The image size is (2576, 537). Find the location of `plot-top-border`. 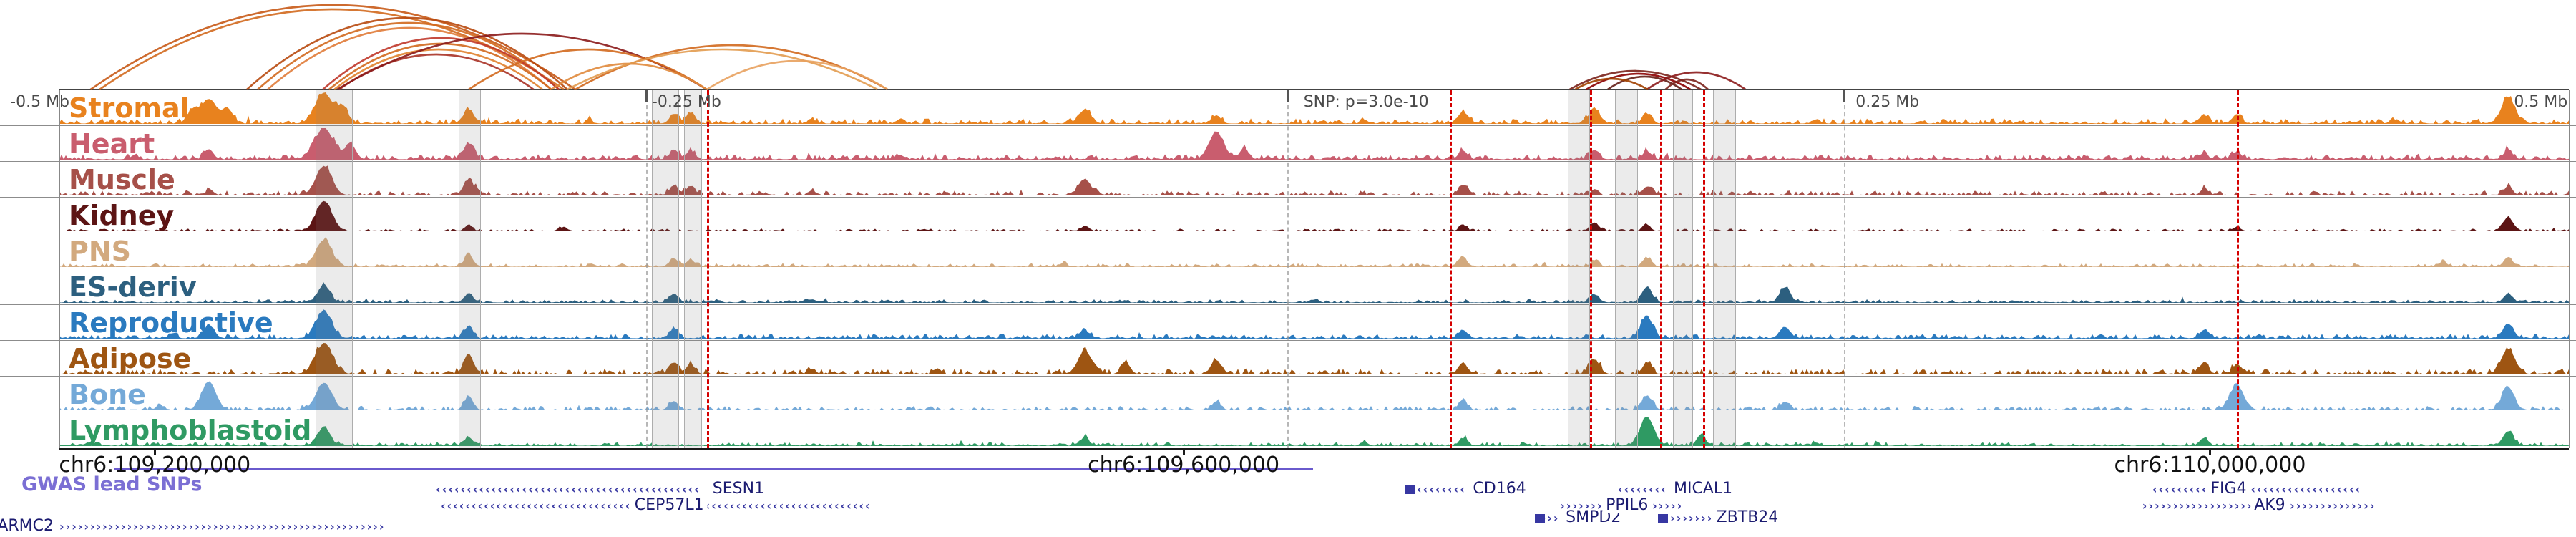

plot-top-border is located at coordinates (1314, 89).